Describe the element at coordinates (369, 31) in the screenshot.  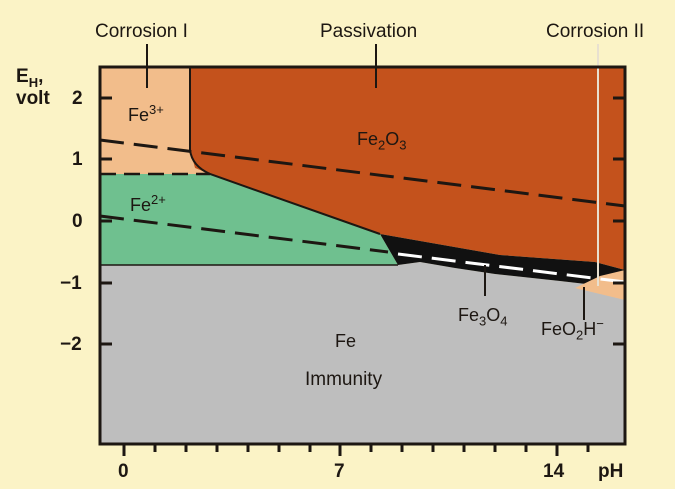
I see `passivation-label: Passivation` at that location.